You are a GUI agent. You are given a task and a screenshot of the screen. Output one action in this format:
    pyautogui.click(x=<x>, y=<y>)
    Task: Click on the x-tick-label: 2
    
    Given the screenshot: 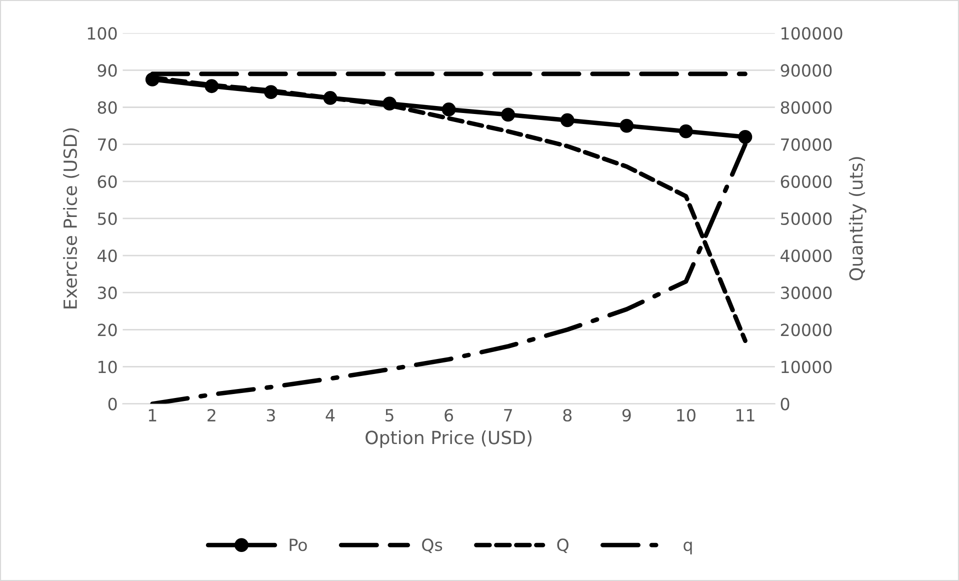 What is the action you would take?
    pyautogui.click(x=212, y=415)
    